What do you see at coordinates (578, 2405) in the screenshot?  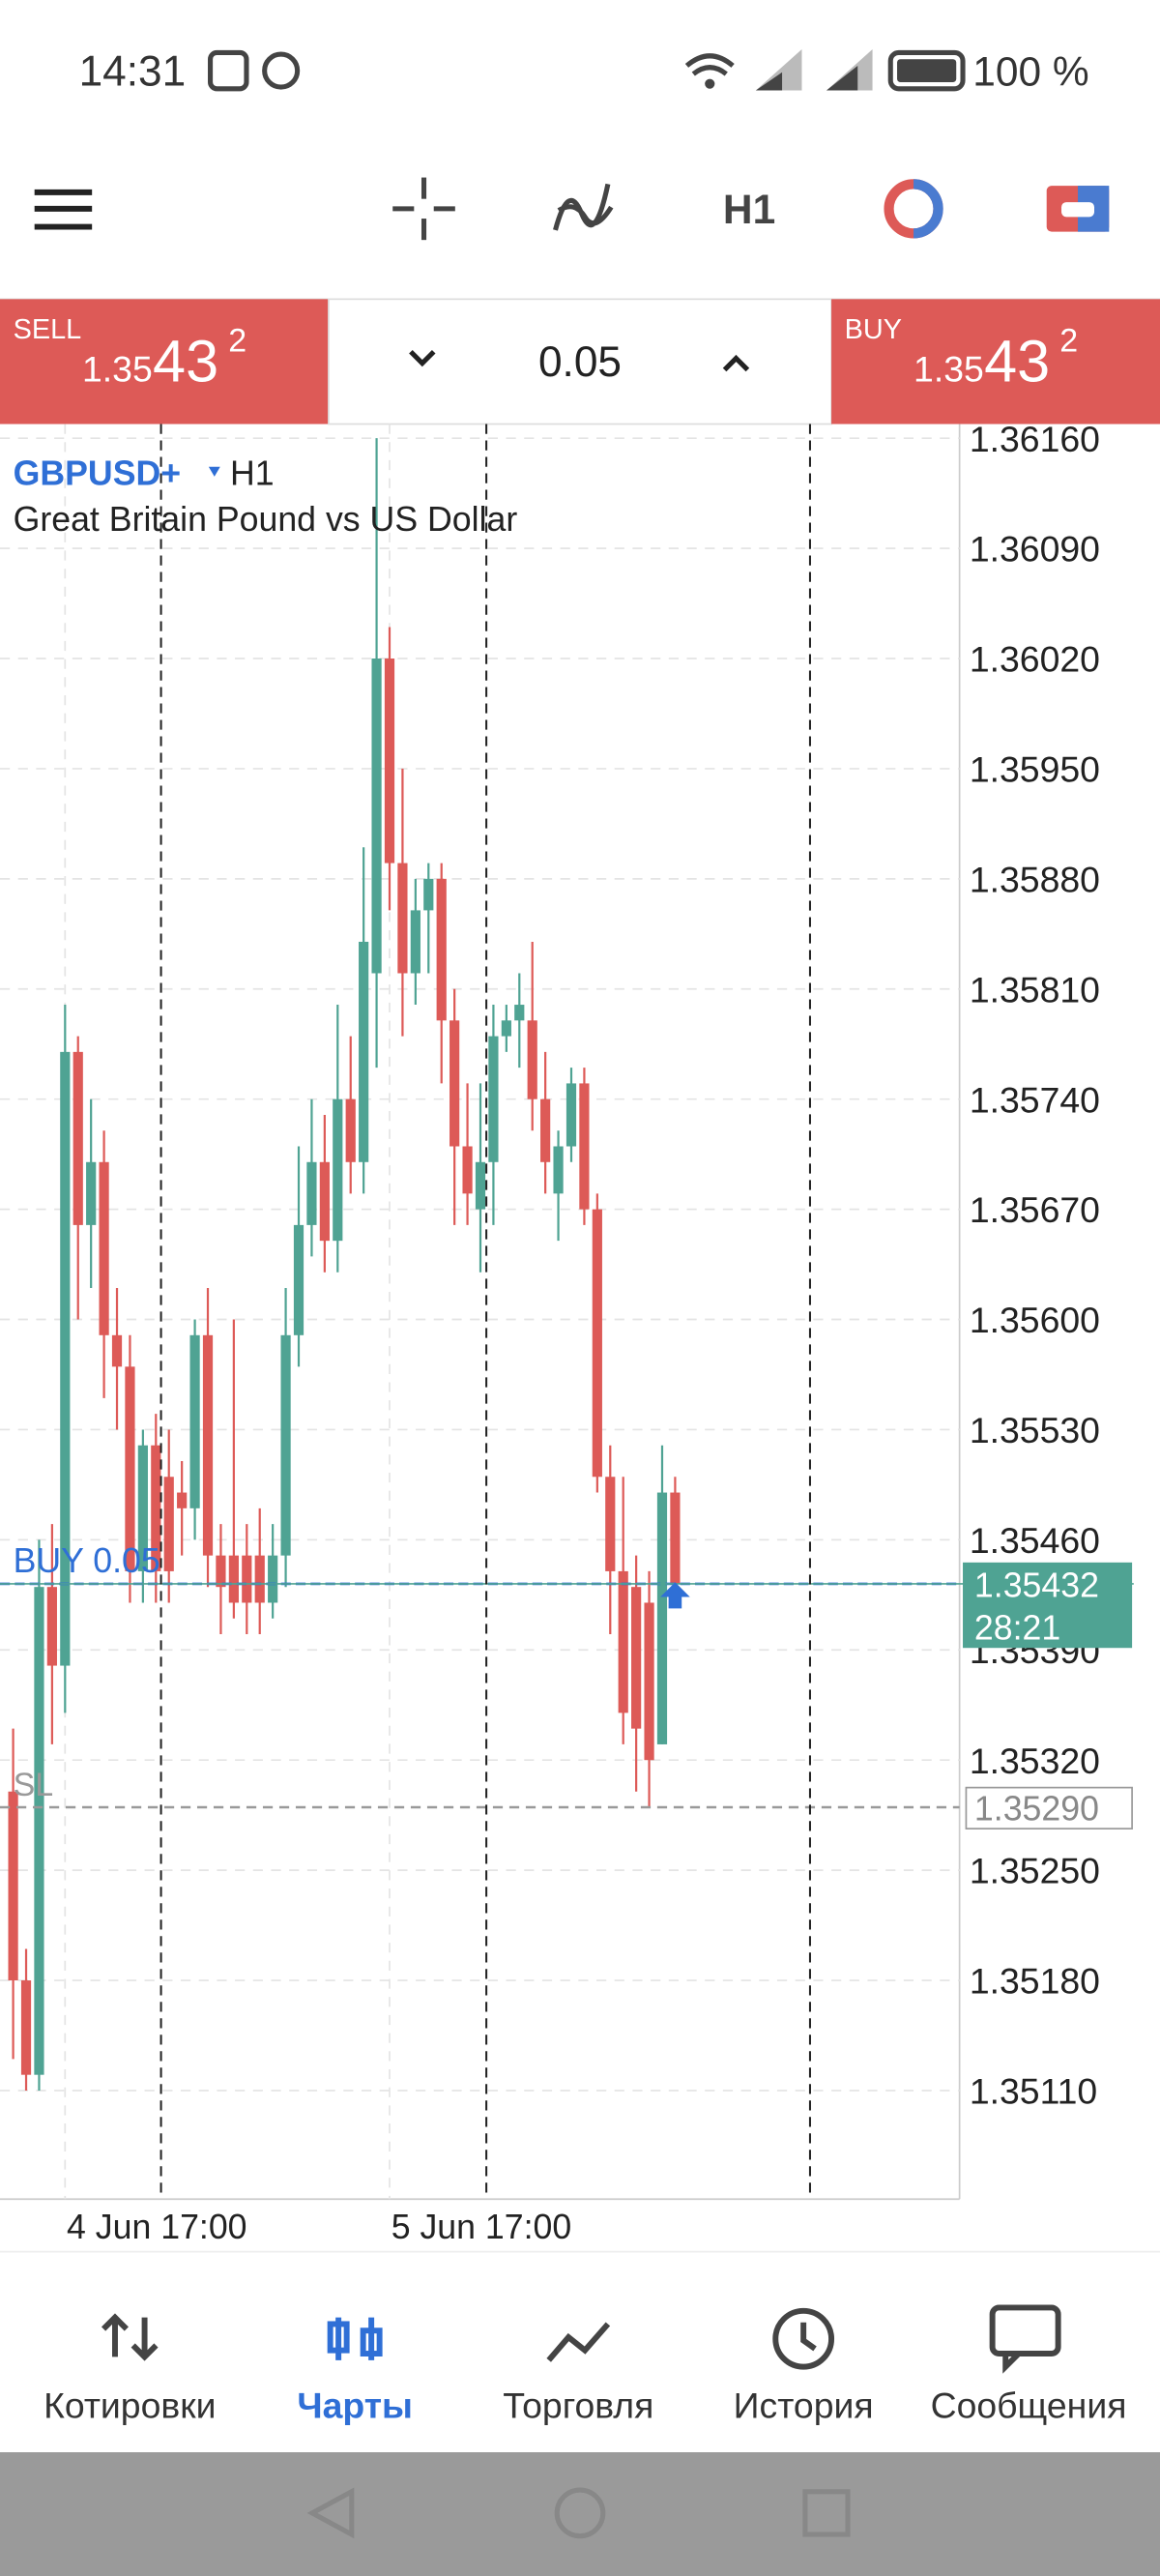 I see `nav-item: Торговля` at bounding box center [578, 2405].